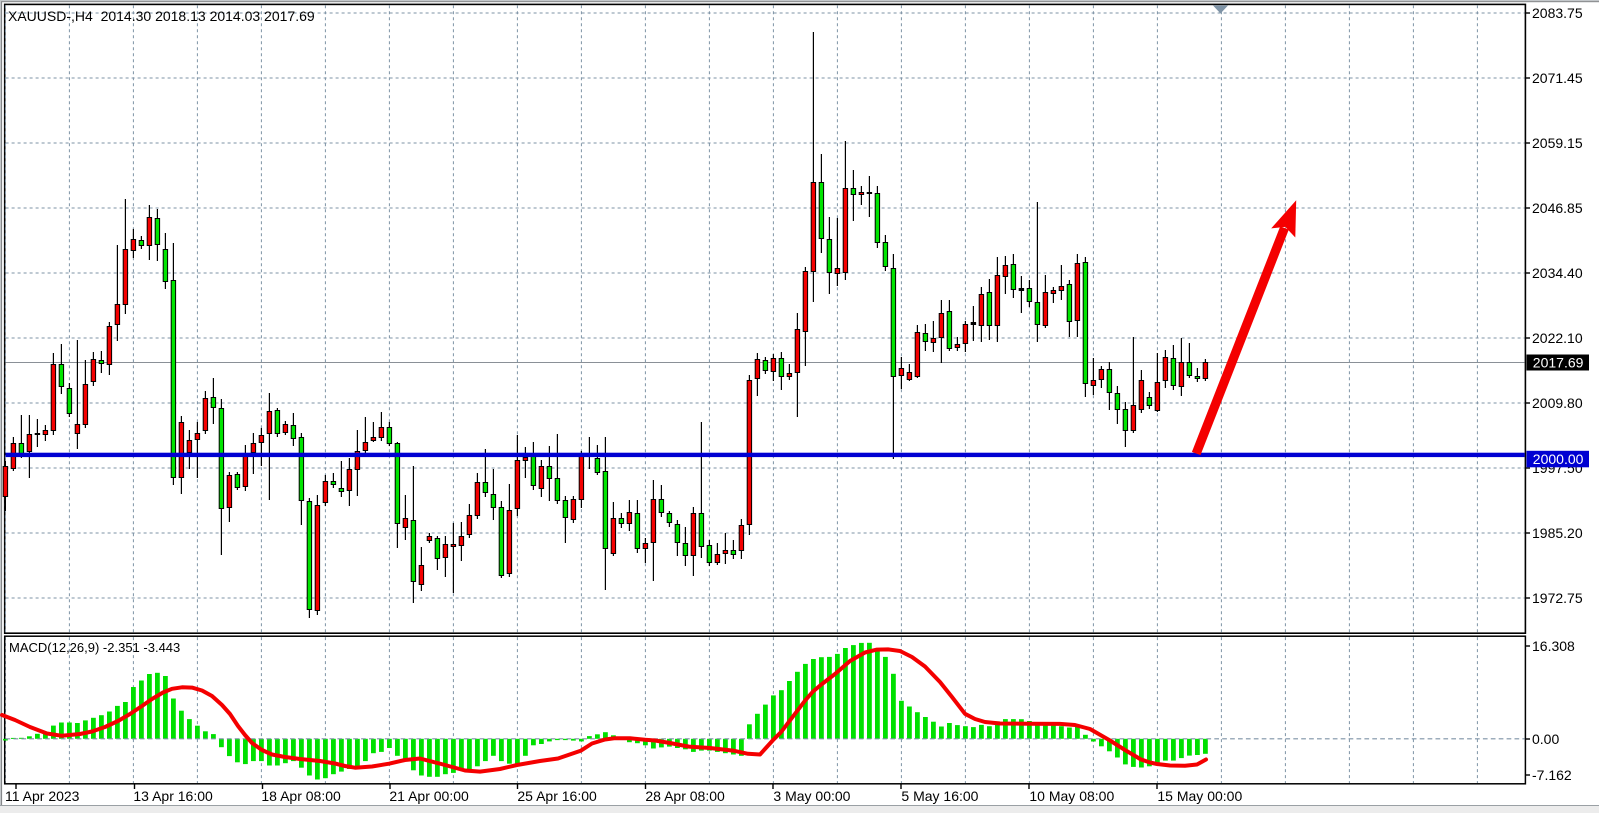 This screenshot has height=813, width=1599. What do you see at coordinates (1557, 273) in the screenshot?
I see `svg-text: 2034.40` at bounding box center [1557, 273].